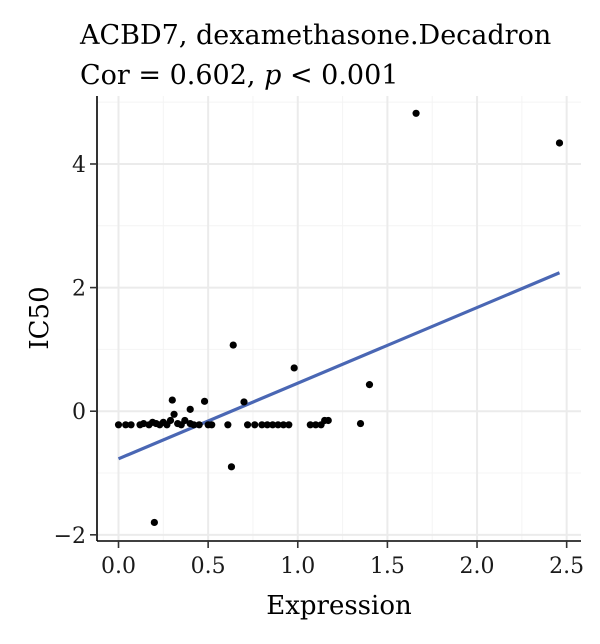 The height and width of the screenshot is (644, 600). What do you see at coordinates (387, 566) in the screenshot?
I see `x-tick-label: 1.5` at bounding box center [387, 566].